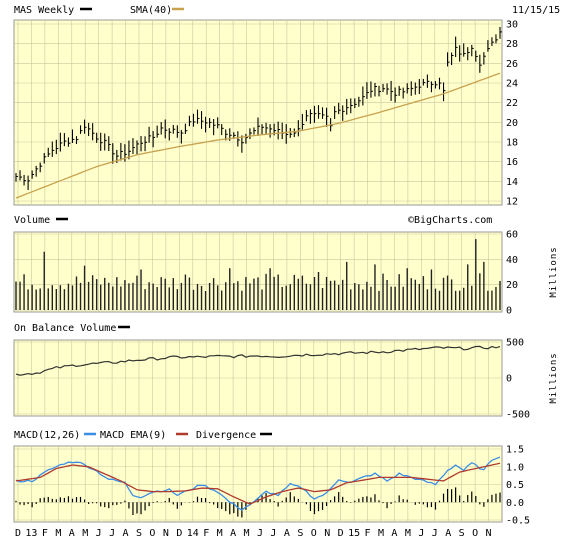 Image resolution: width=568 pixels, height=546 pixels. What do you see at coordinates (512, 202) in the screenshot?
I see `y-tick-label: 12` at bounding box center [512, 202].